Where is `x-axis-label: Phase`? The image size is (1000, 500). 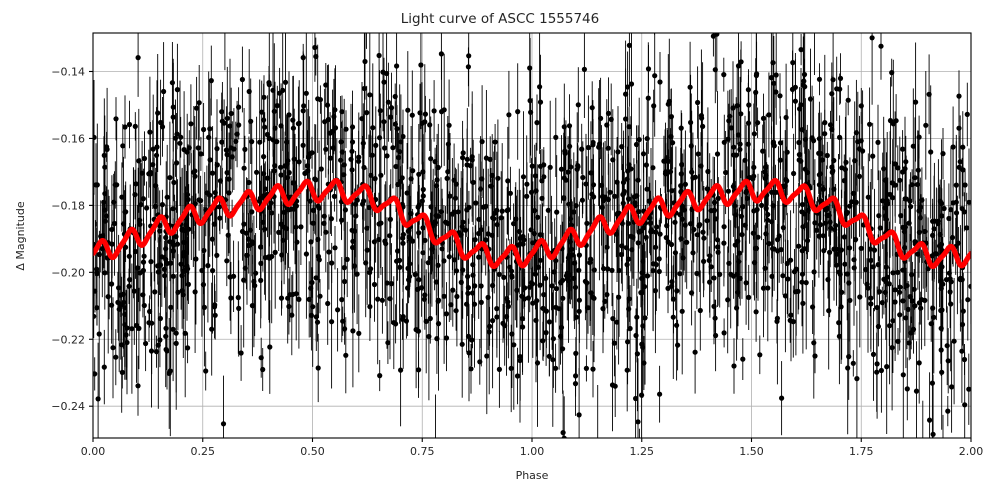 x-axis-label: Phase is located at coordinates (532, 475).